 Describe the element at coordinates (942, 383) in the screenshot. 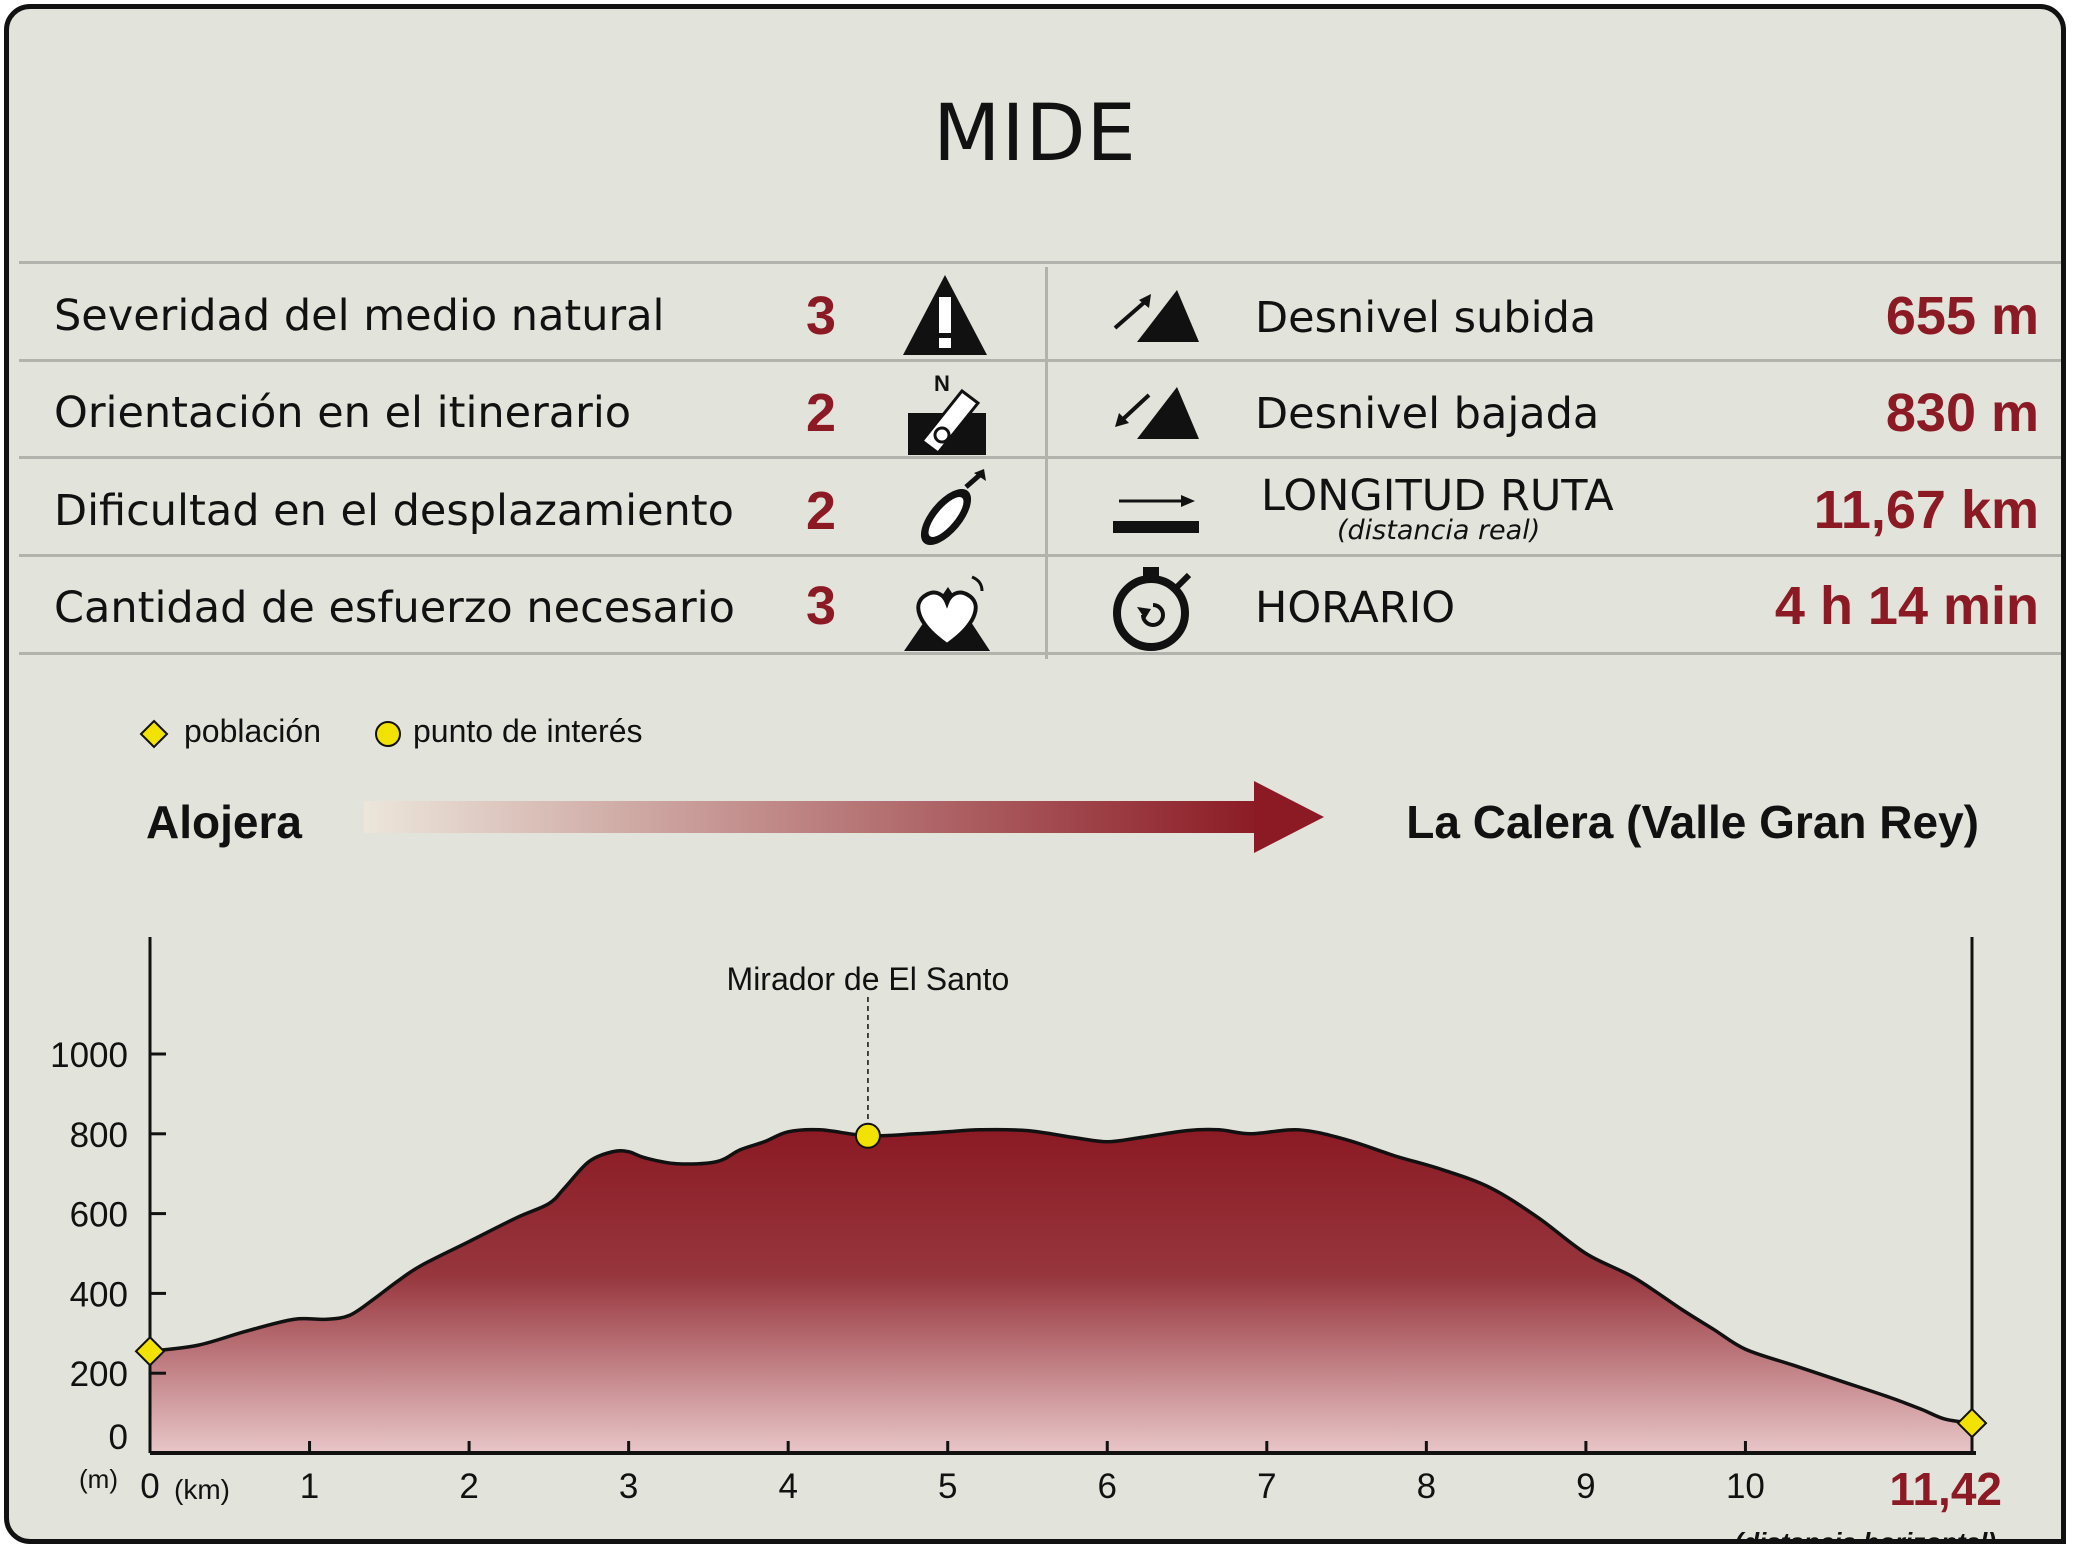

I see `svg-text: N` at that location.